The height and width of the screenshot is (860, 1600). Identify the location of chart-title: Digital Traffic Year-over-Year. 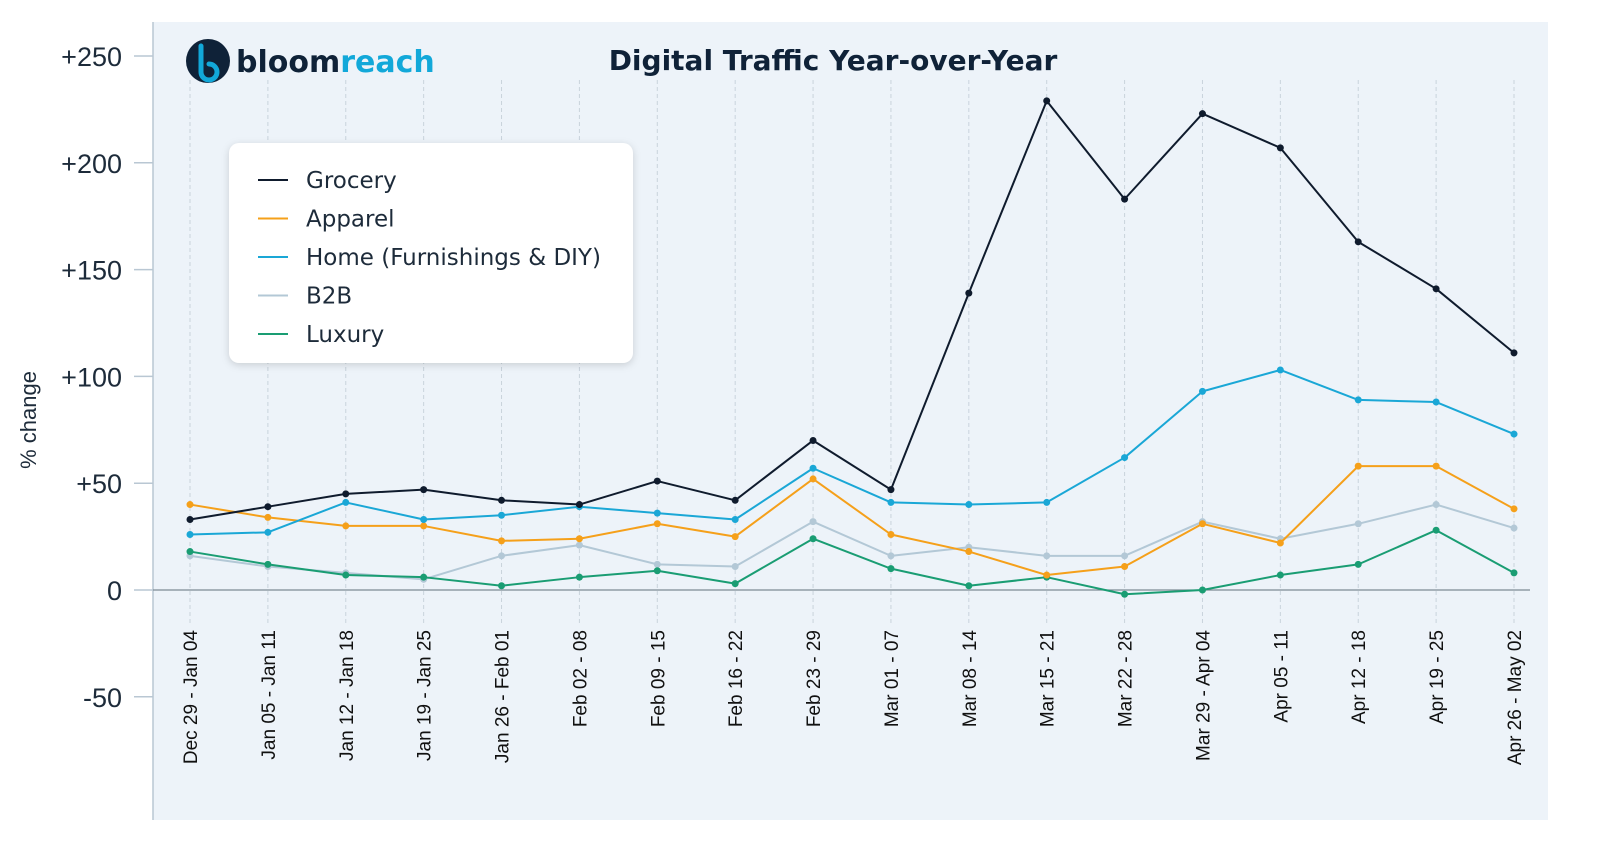
(833, 60).